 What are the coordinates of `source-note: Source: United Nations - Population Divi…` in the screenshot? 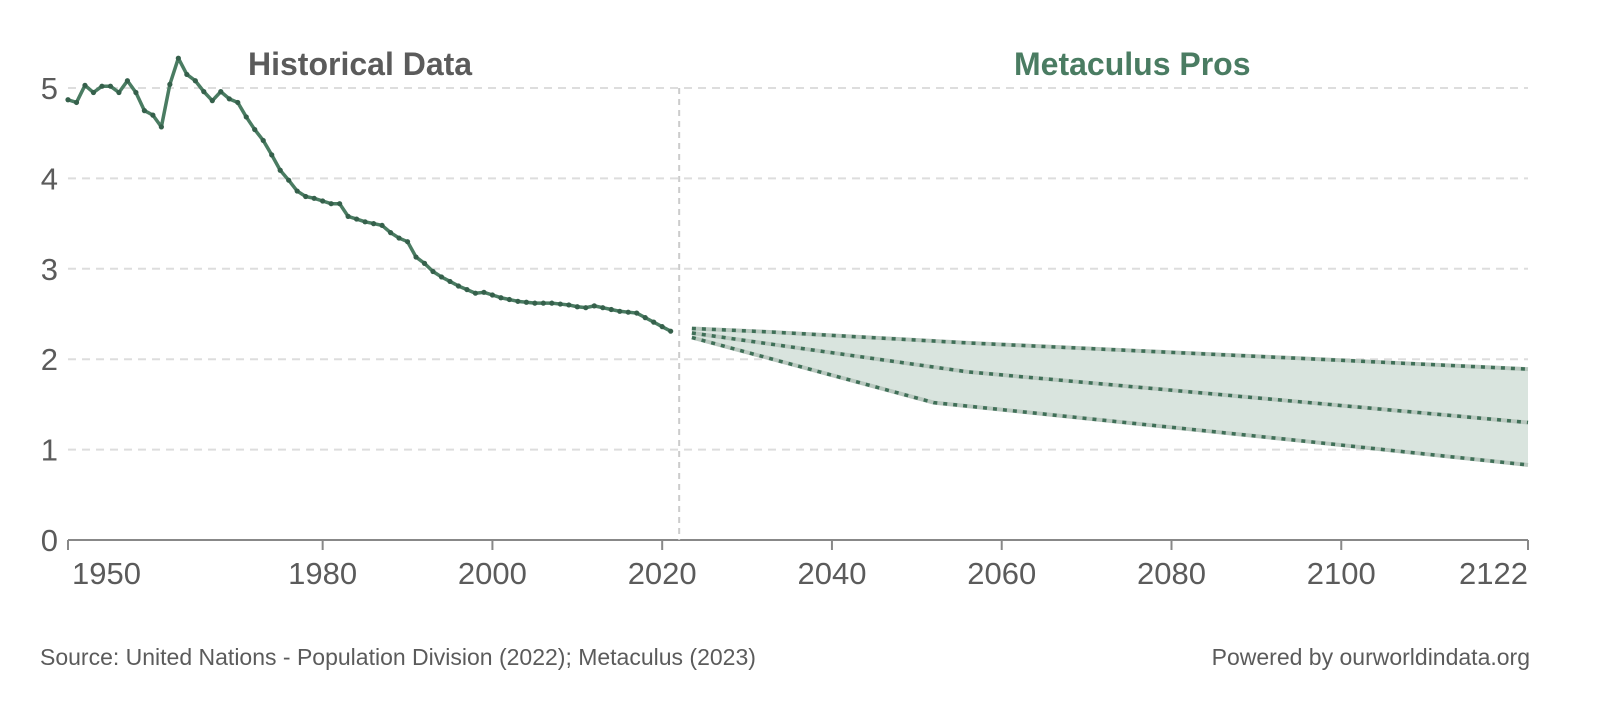 It's located at (398, 657).